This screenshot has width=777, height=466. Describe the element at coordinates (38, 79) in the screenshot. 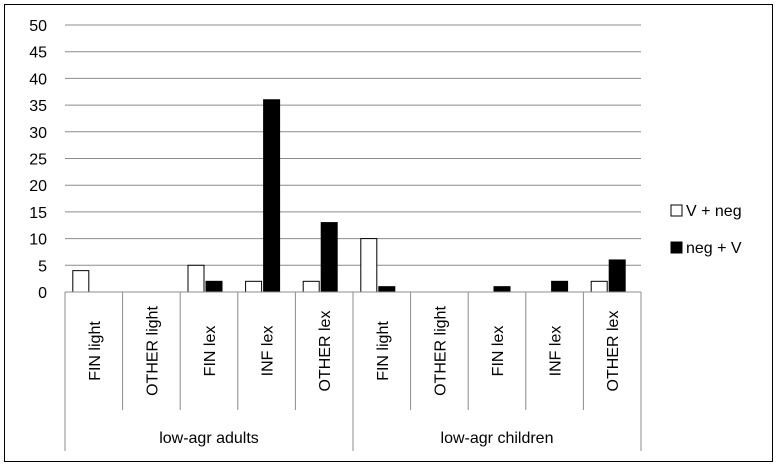

I see `y-tick-label: 40` at that location.